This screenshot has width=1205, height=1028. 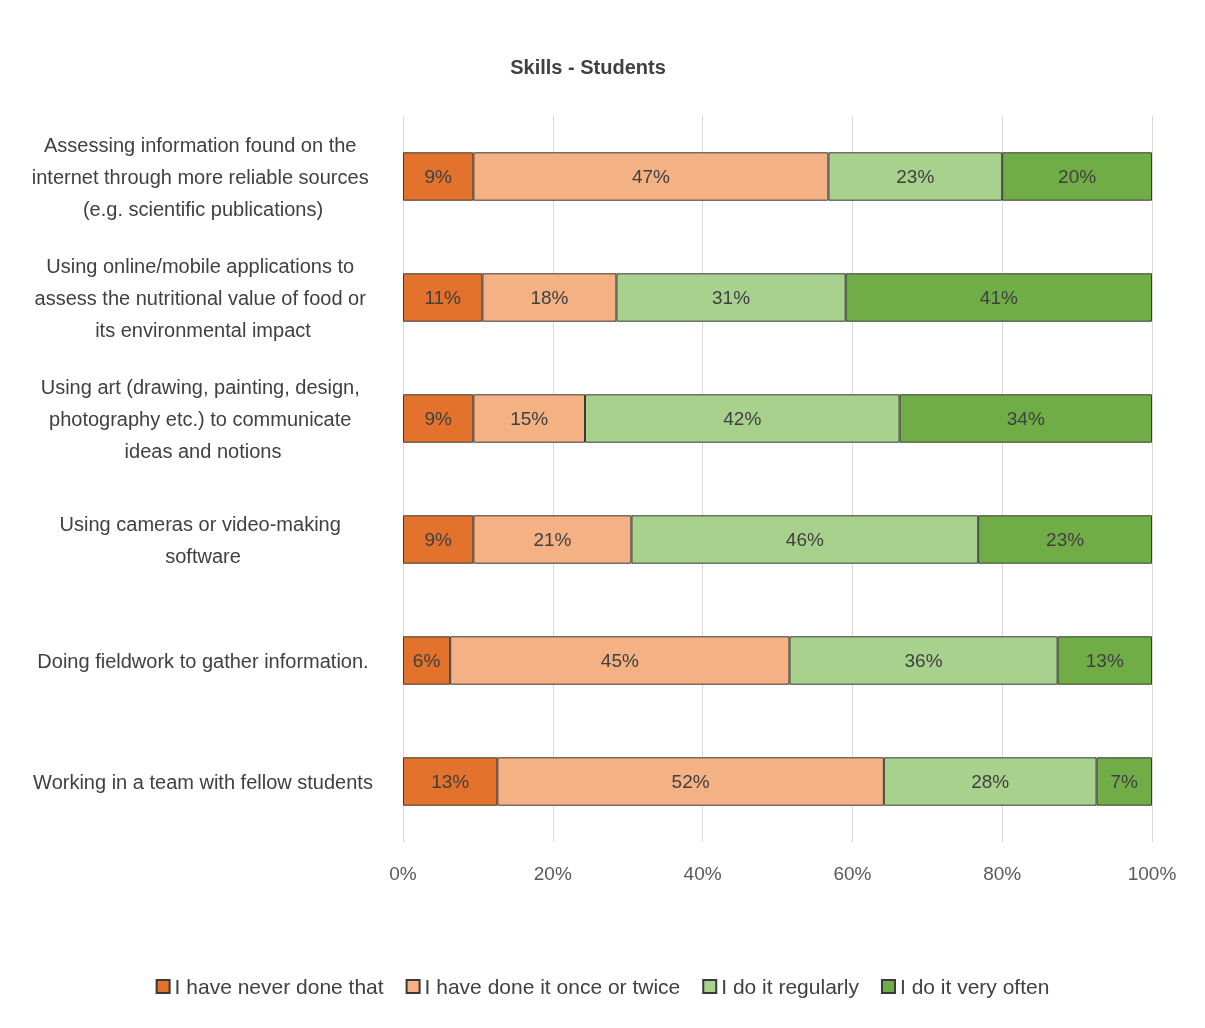 What do you see at coordinates (203, 539) in the screenshot?
I see `y-tick-label: Using cameras or video-making software` at bounding box center [203, 539].